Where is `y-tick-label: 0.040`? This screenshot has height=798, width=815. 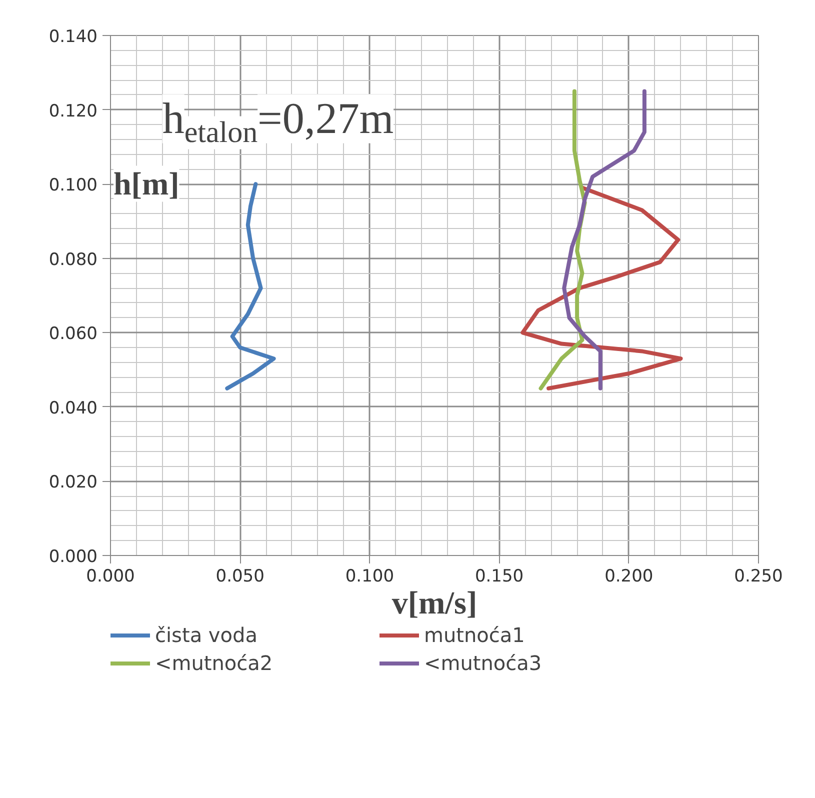
y-tick-label: 0.040 is located at coordinates (73, 408).